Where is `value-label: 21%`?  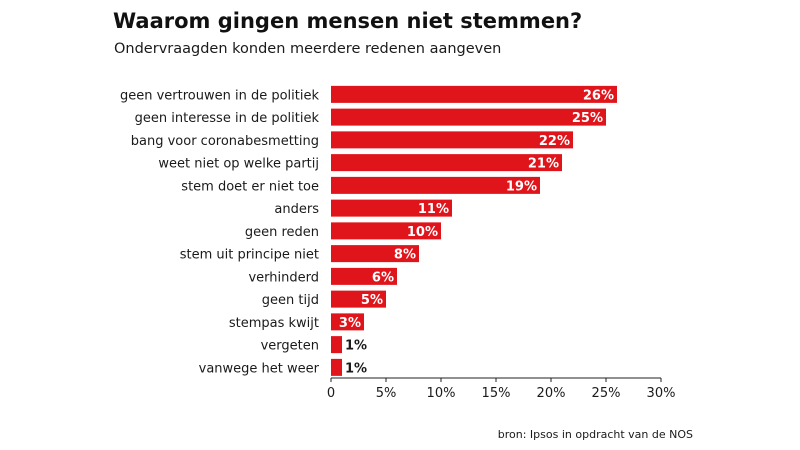 value-label: 21% is located at coordinates (543, 164).